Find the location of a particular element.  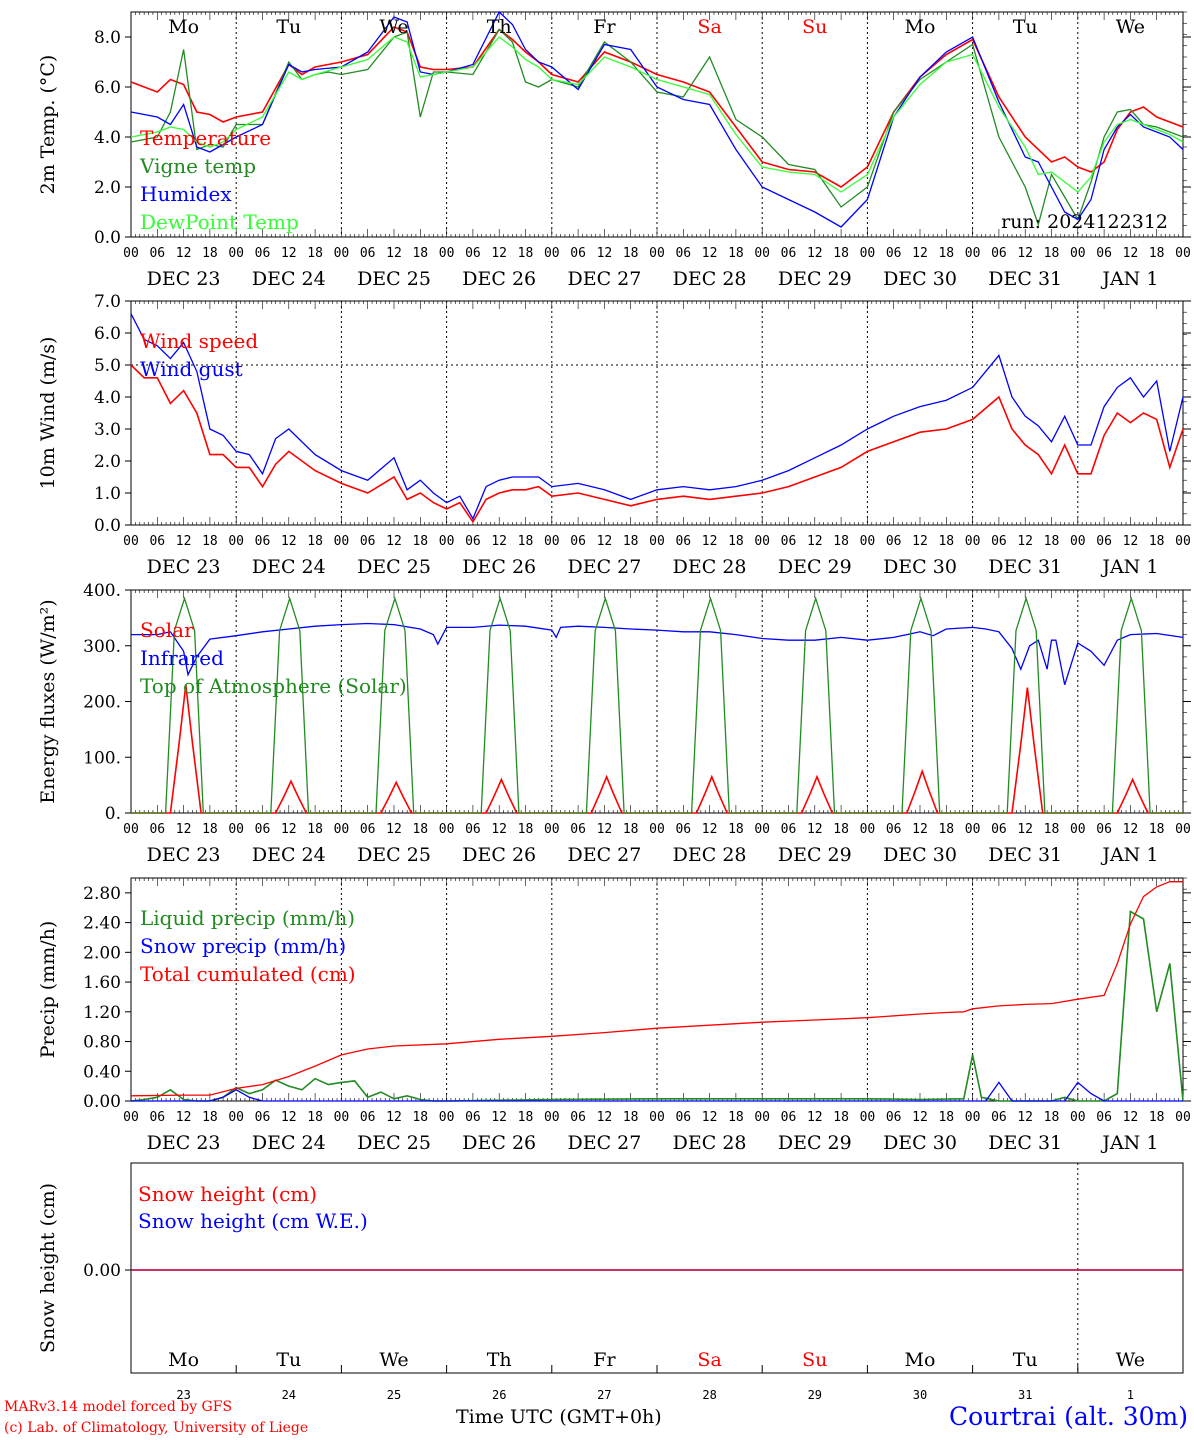

ytick-label: 2.00 is located at coordinates (102, 953).